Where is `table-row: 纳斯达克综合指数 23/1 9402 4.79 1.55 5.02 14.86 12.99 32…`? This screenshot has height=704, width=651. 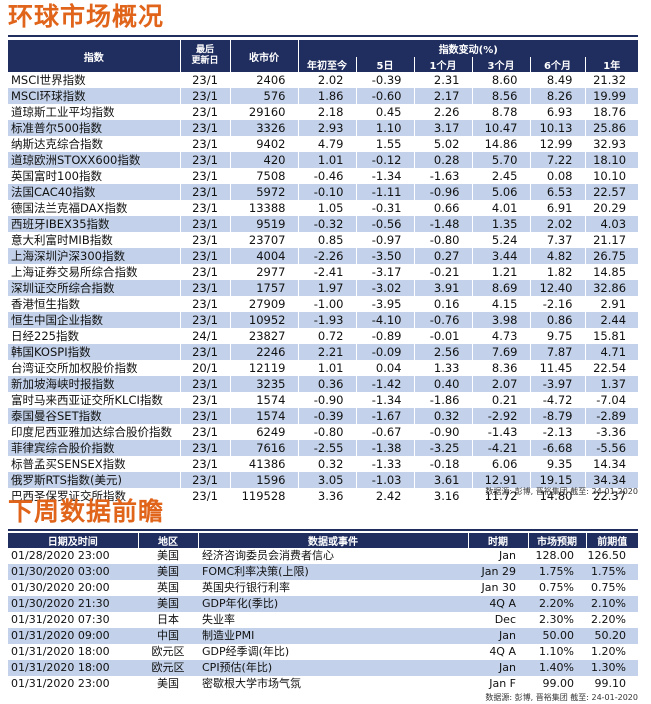 table-row: 纳斯达克综合指数 23/1 9402 4.79 1.55 5.02 14.86 12.99 32… is located at coordinates (323, 144).